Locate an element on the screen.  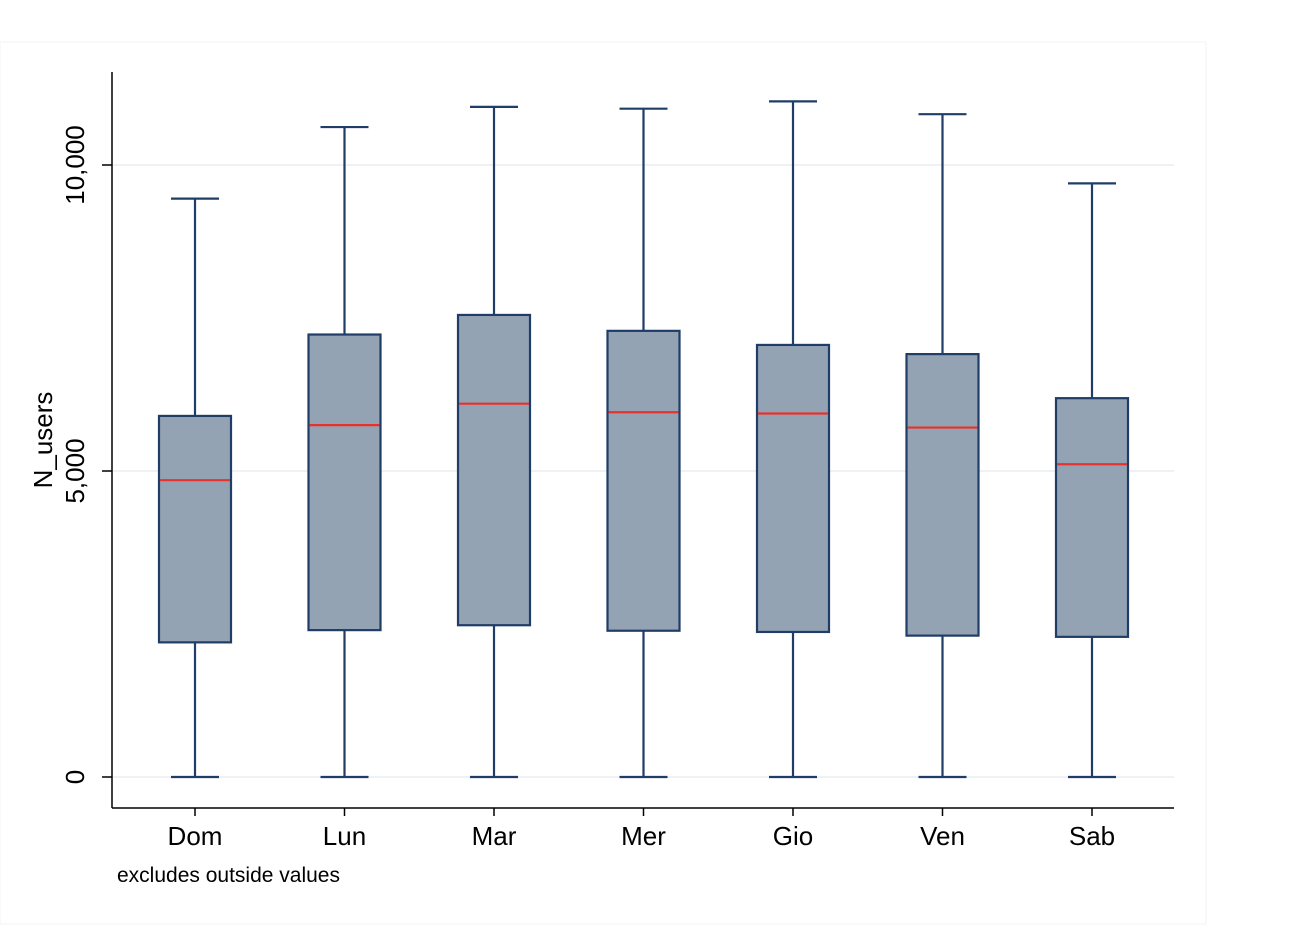
box-mar is located at coordinates (494, 442).